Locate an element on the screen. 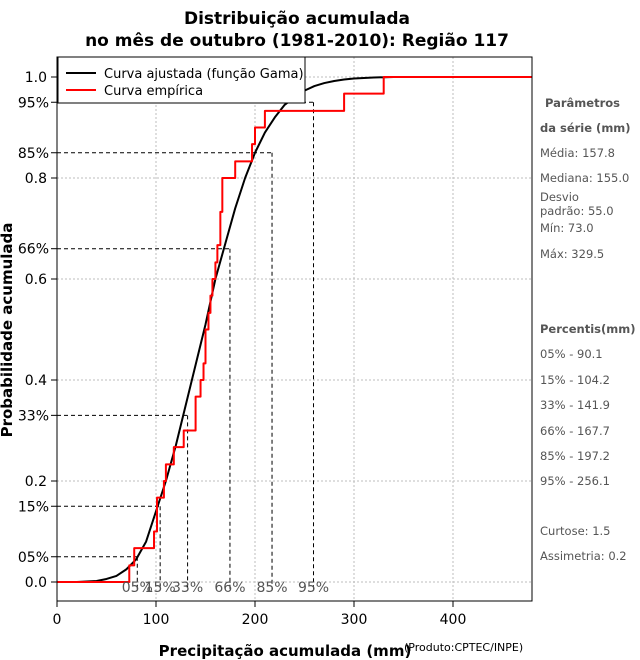 Image resolution: width=640 pixels, height=660 pixels. y-tick-label: 0.6 is located at coordinates (36, 280).